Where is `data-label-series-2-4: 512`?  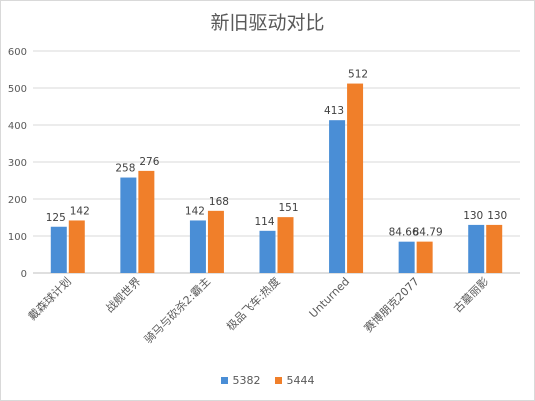
data-label-series-2-4: 512 is located at coordinates (358, 75).